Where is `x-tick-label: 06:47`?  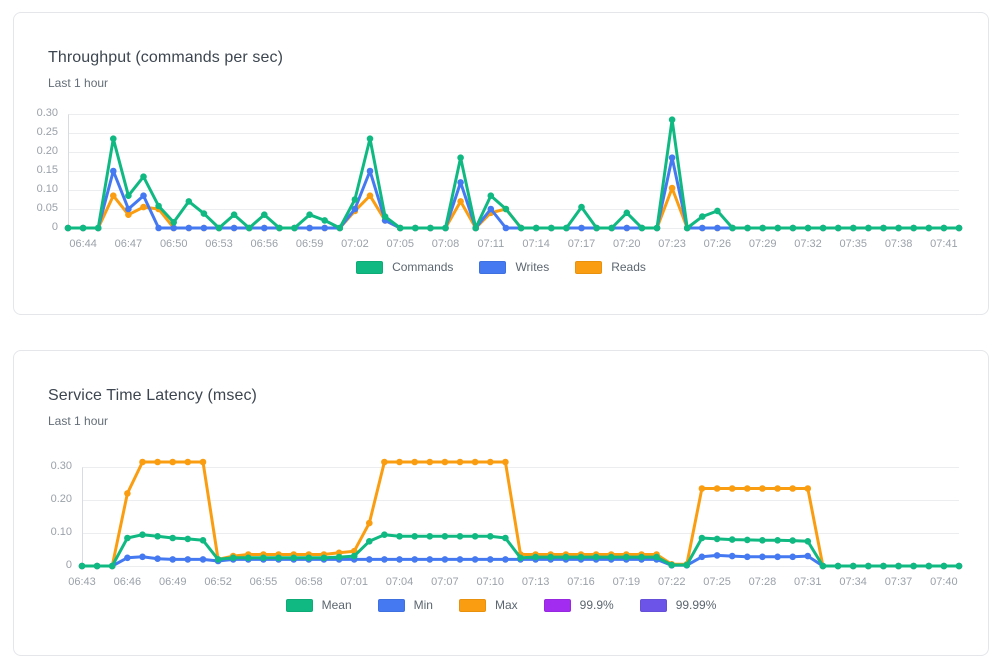 x-tick-label: 06:47 is located at coordinates (128, 244).